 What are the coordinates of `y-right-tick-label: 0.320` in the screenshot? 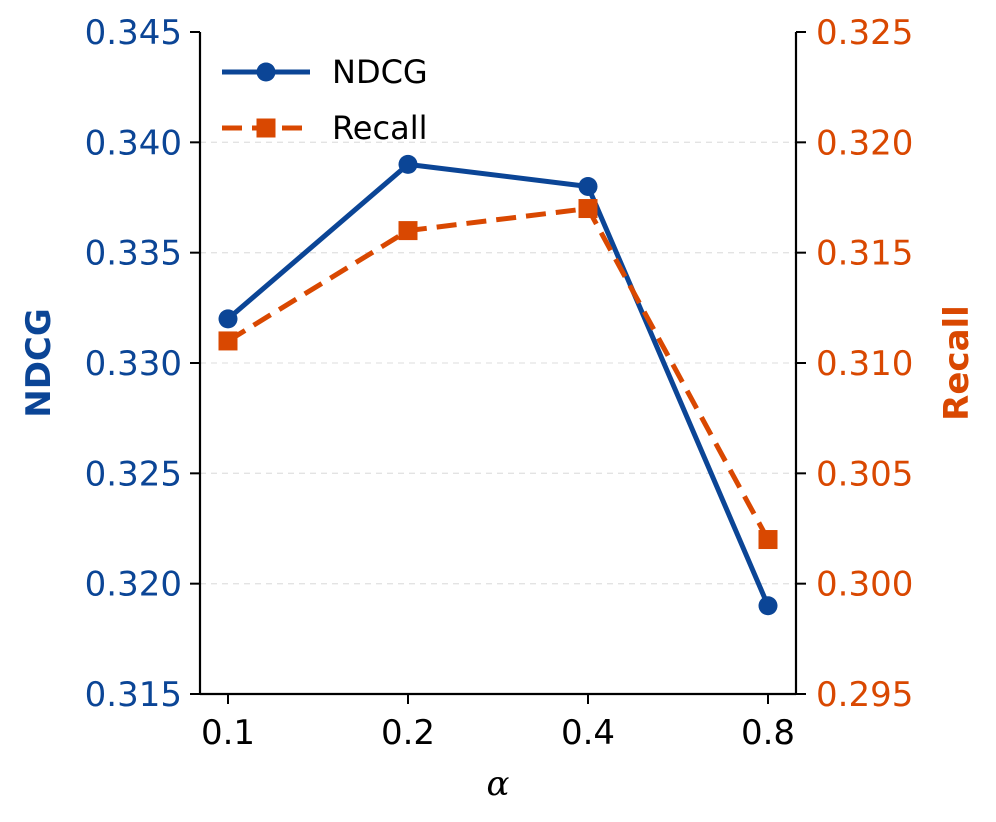 It's located at (864, 143).